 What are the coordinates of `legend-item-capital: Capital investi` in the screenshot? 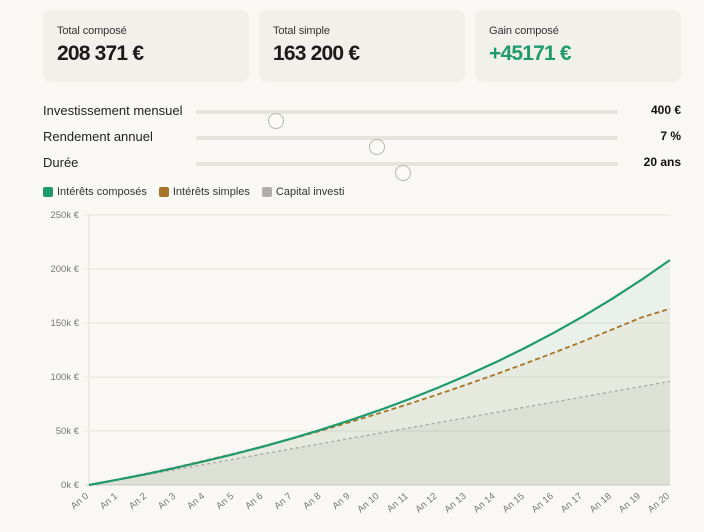 It's located at (303, 192).